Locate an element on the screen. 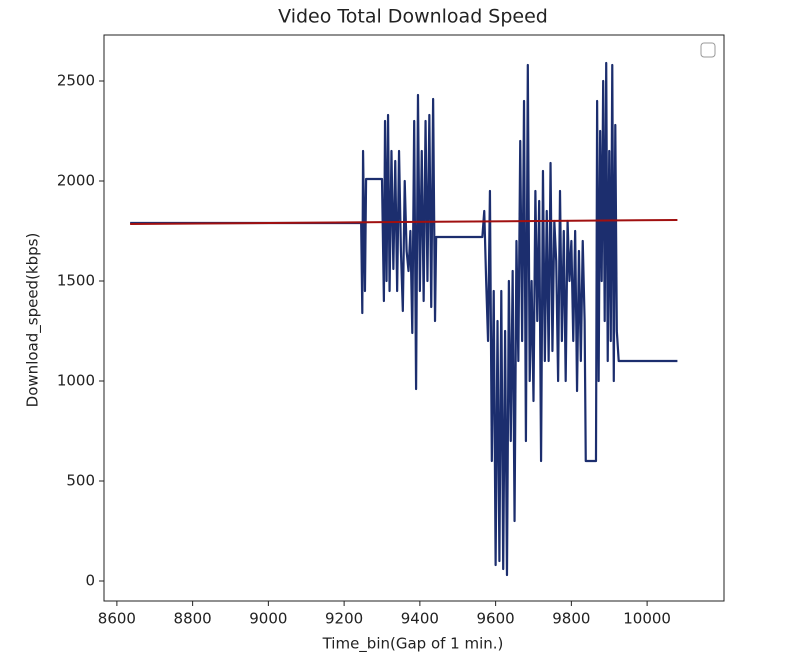  x-tick-label: 9200 is located at coordinates (344, 619).